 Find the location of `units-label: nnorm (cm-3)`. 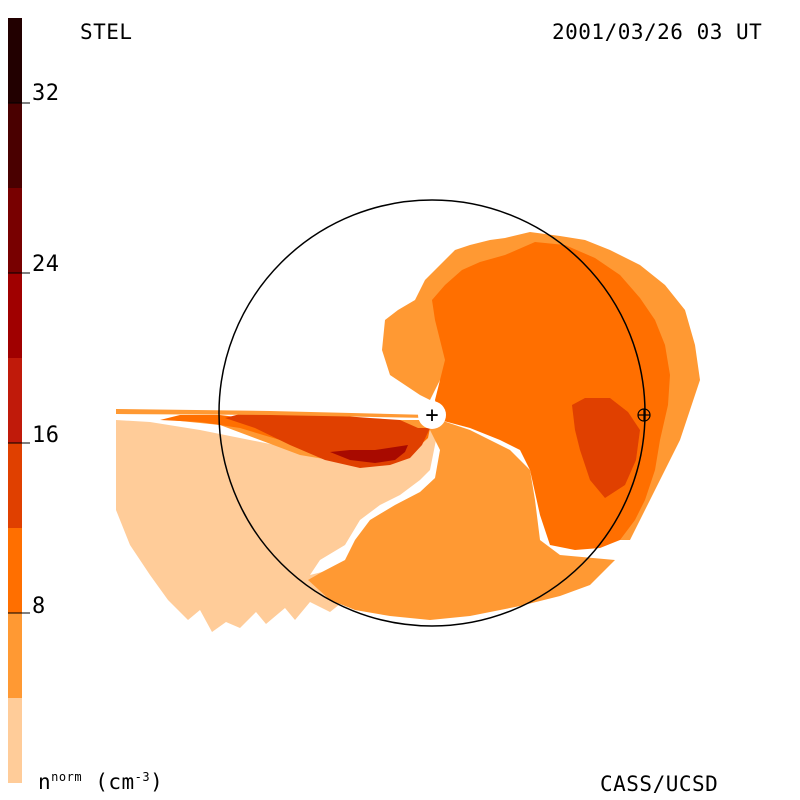

units-label: nnorm (cm-3) is located at coordinates (101, 782).